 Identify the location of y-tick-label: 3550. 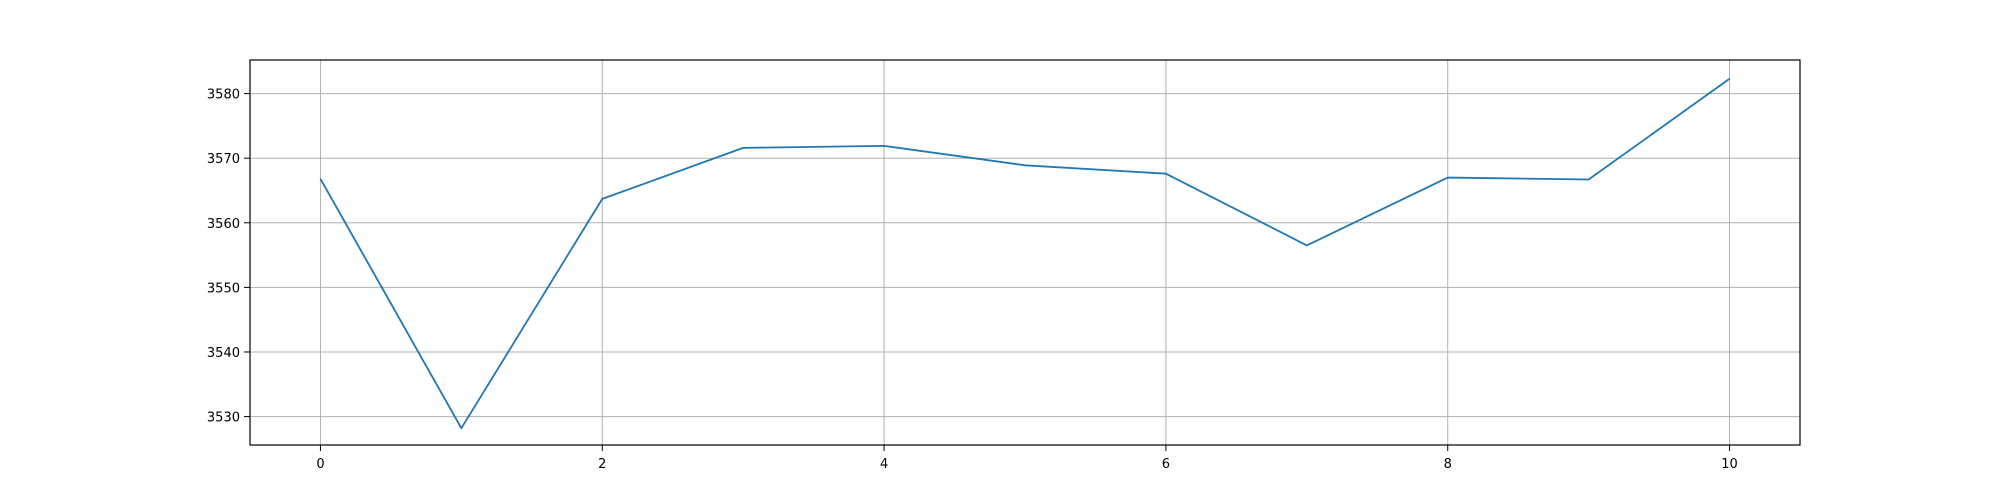
(223, 288).